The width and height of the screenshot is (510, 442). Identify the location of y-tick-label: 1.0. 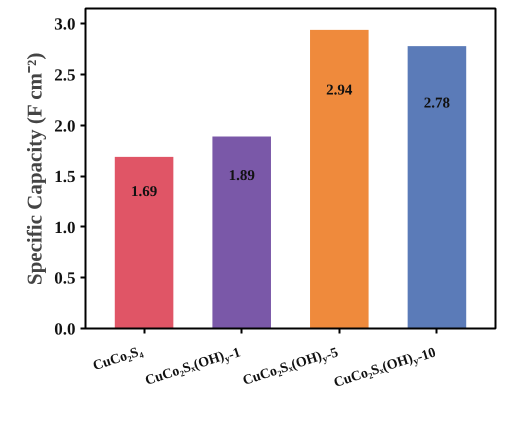
(65, 227).